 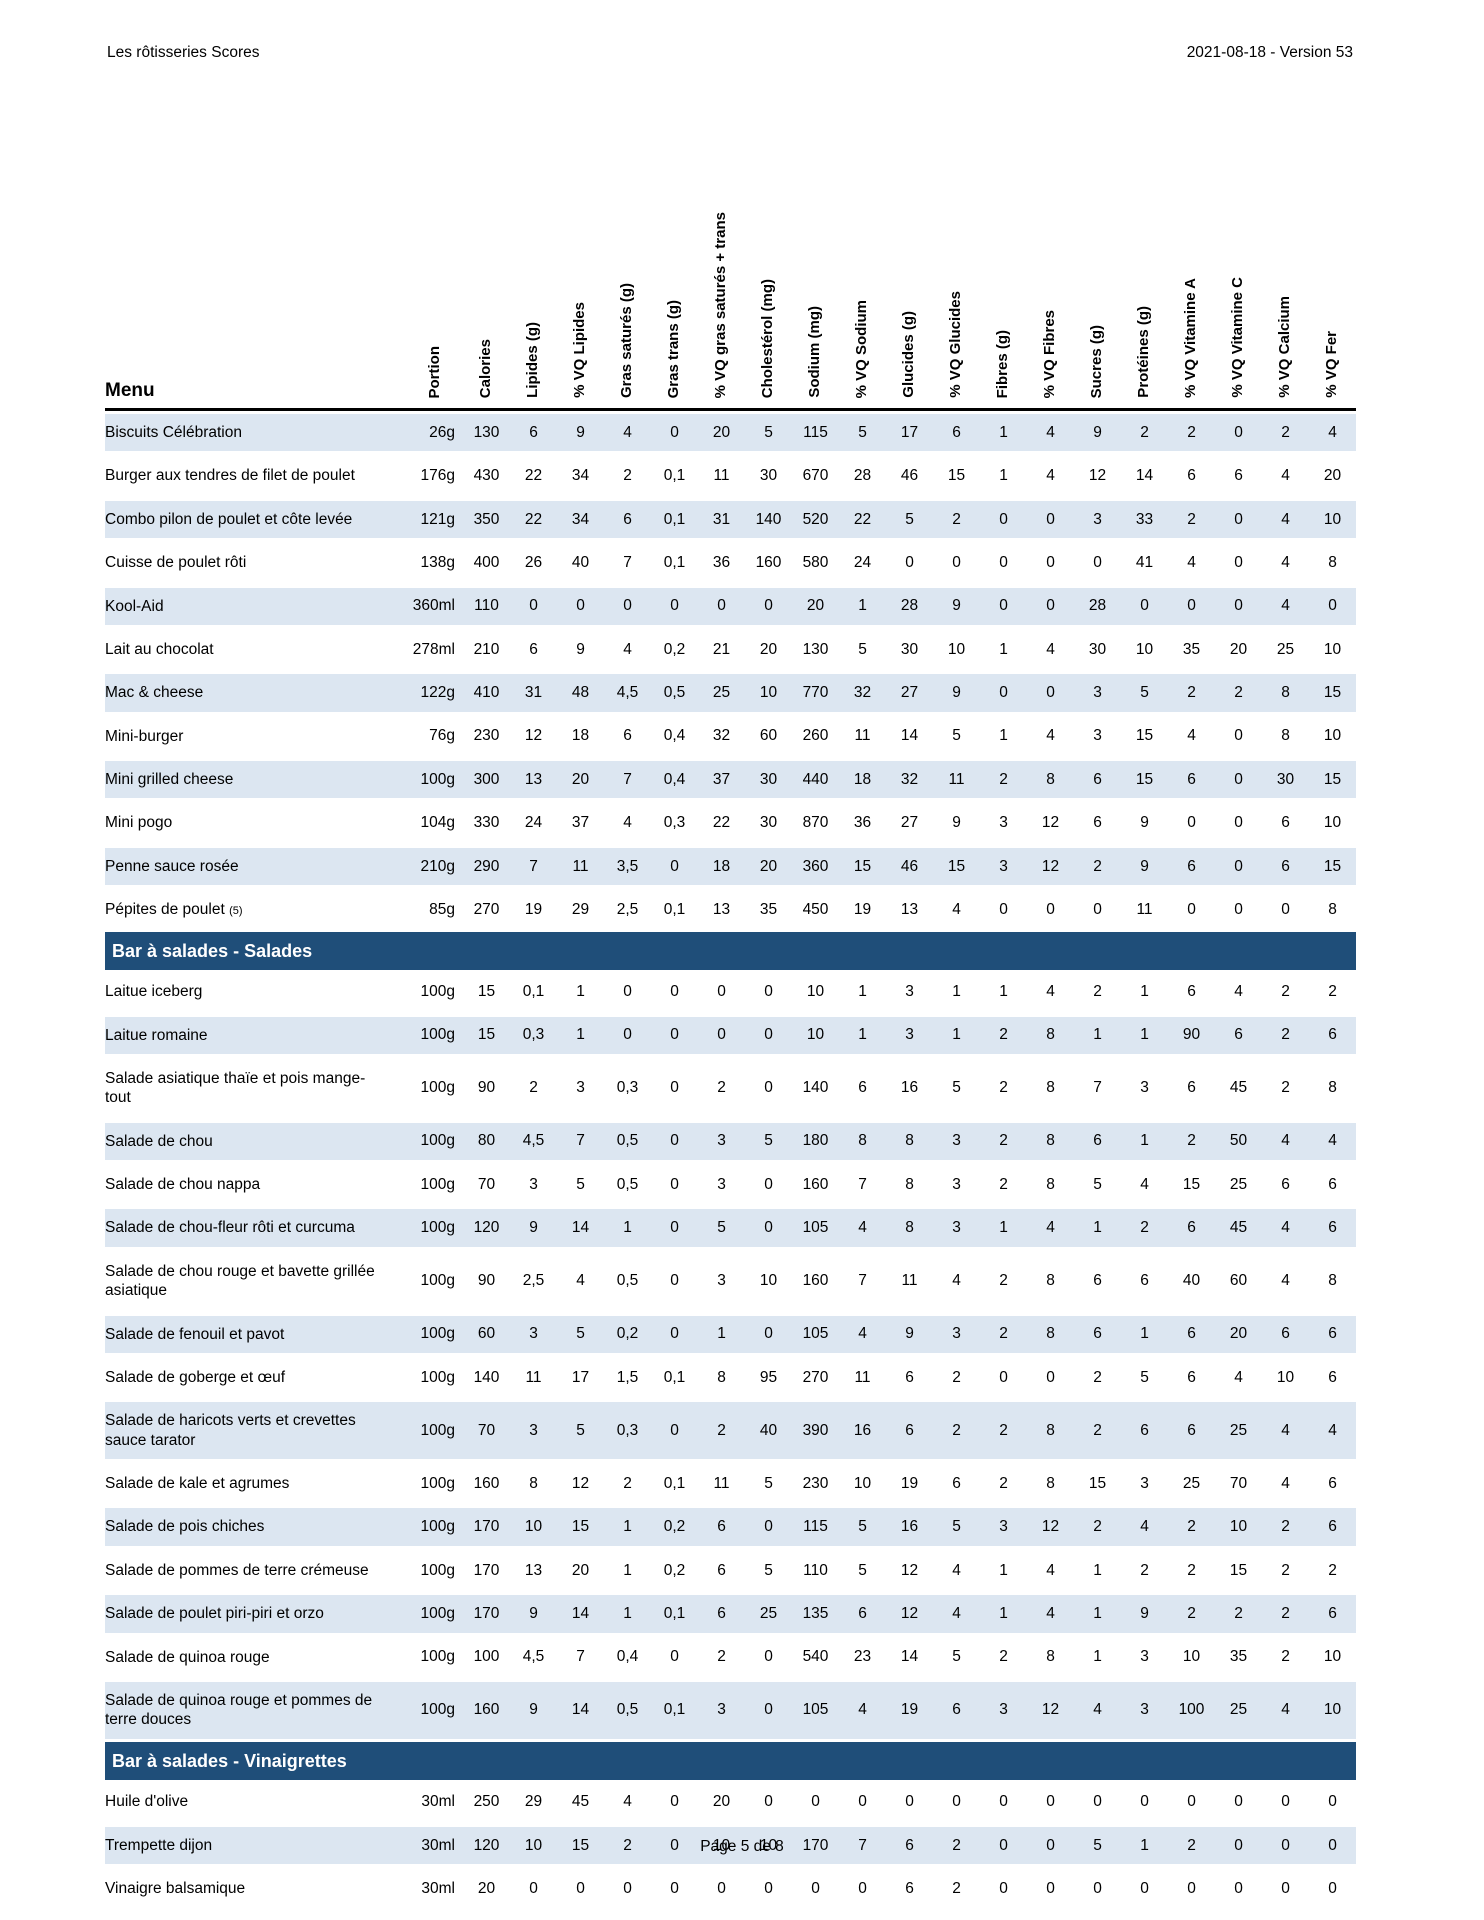 I want to click on nutrition-value: 160, so click(x=815, y=1281).